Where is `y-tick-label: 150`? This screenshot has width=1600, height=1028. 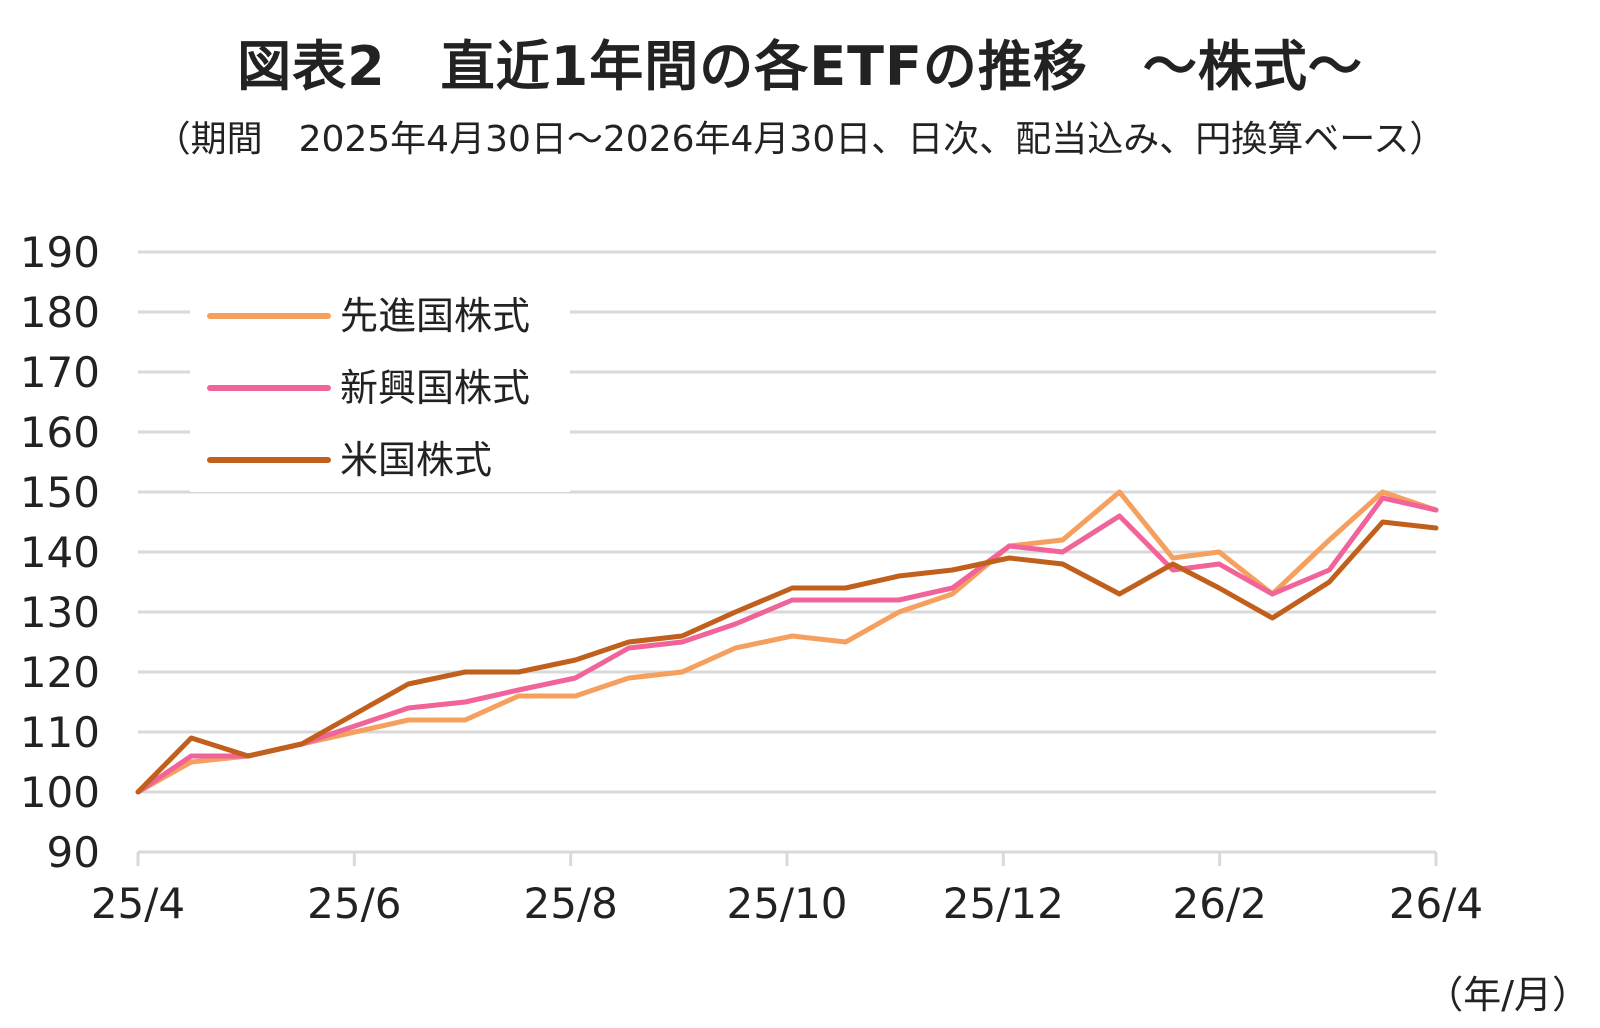 y-tick-label: 150 is located at coordinates (60, 492).